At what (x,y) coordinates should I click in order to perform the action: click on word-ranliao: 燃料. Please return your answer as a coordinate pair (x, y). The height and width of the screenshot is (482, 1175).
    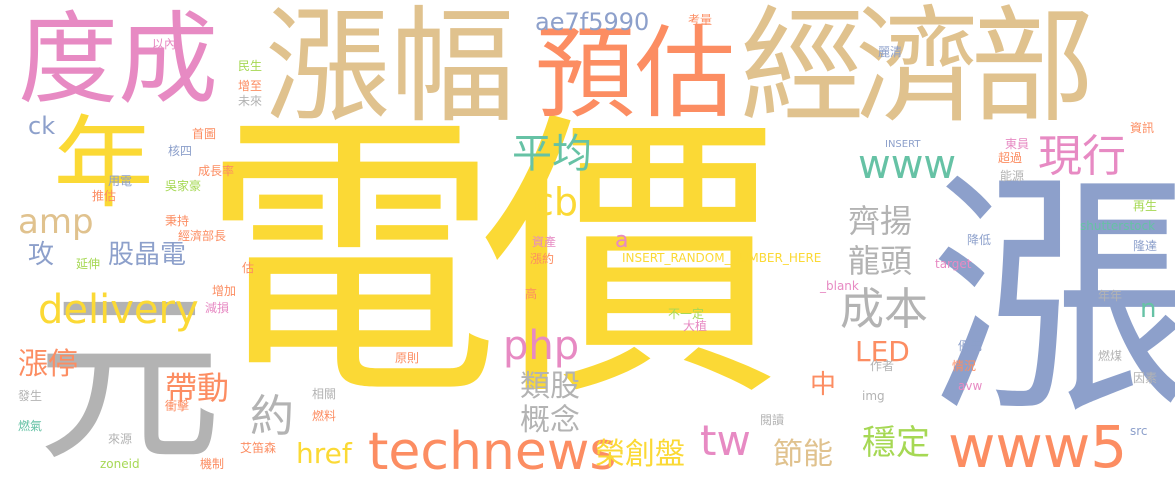
    Looking at the image, I should click on (324, 416).